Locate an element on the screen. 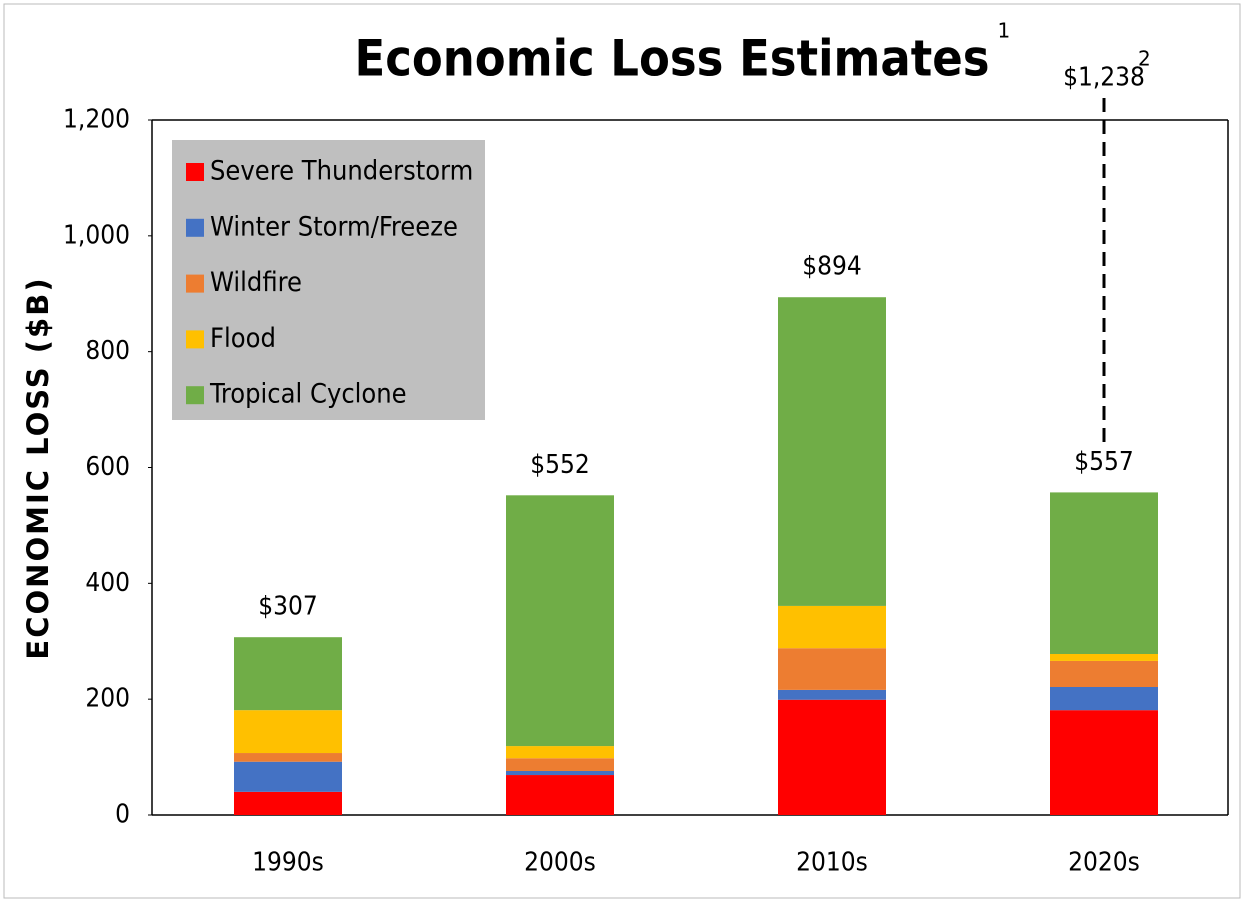 The width and height of the screenshot is (1244, 902). total-label: $307 is located at coordinates (288, 607).